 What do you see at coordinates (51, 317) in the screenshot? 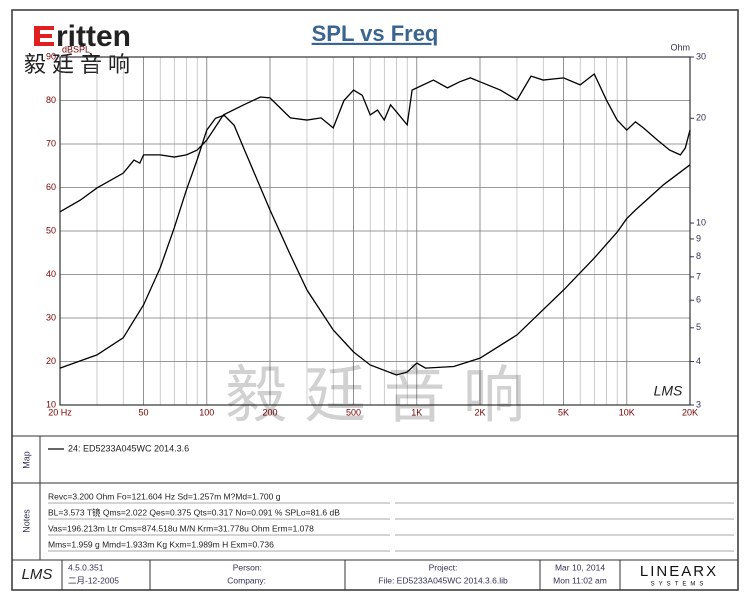
I see `y-tick-label: 30` at bounding box center [51, 317].